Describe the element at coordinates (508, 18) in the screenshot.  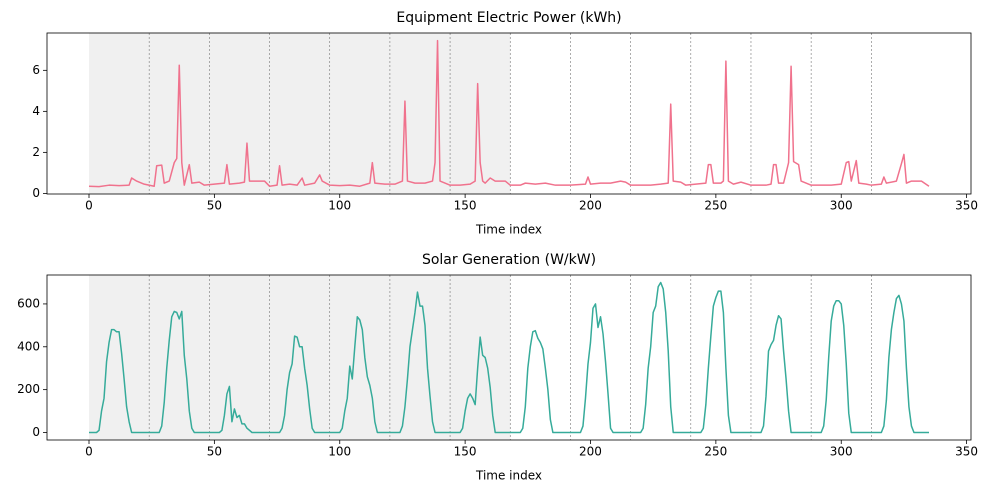
I see `chart-title: Equipment Electric Power (kWh)` at that location.